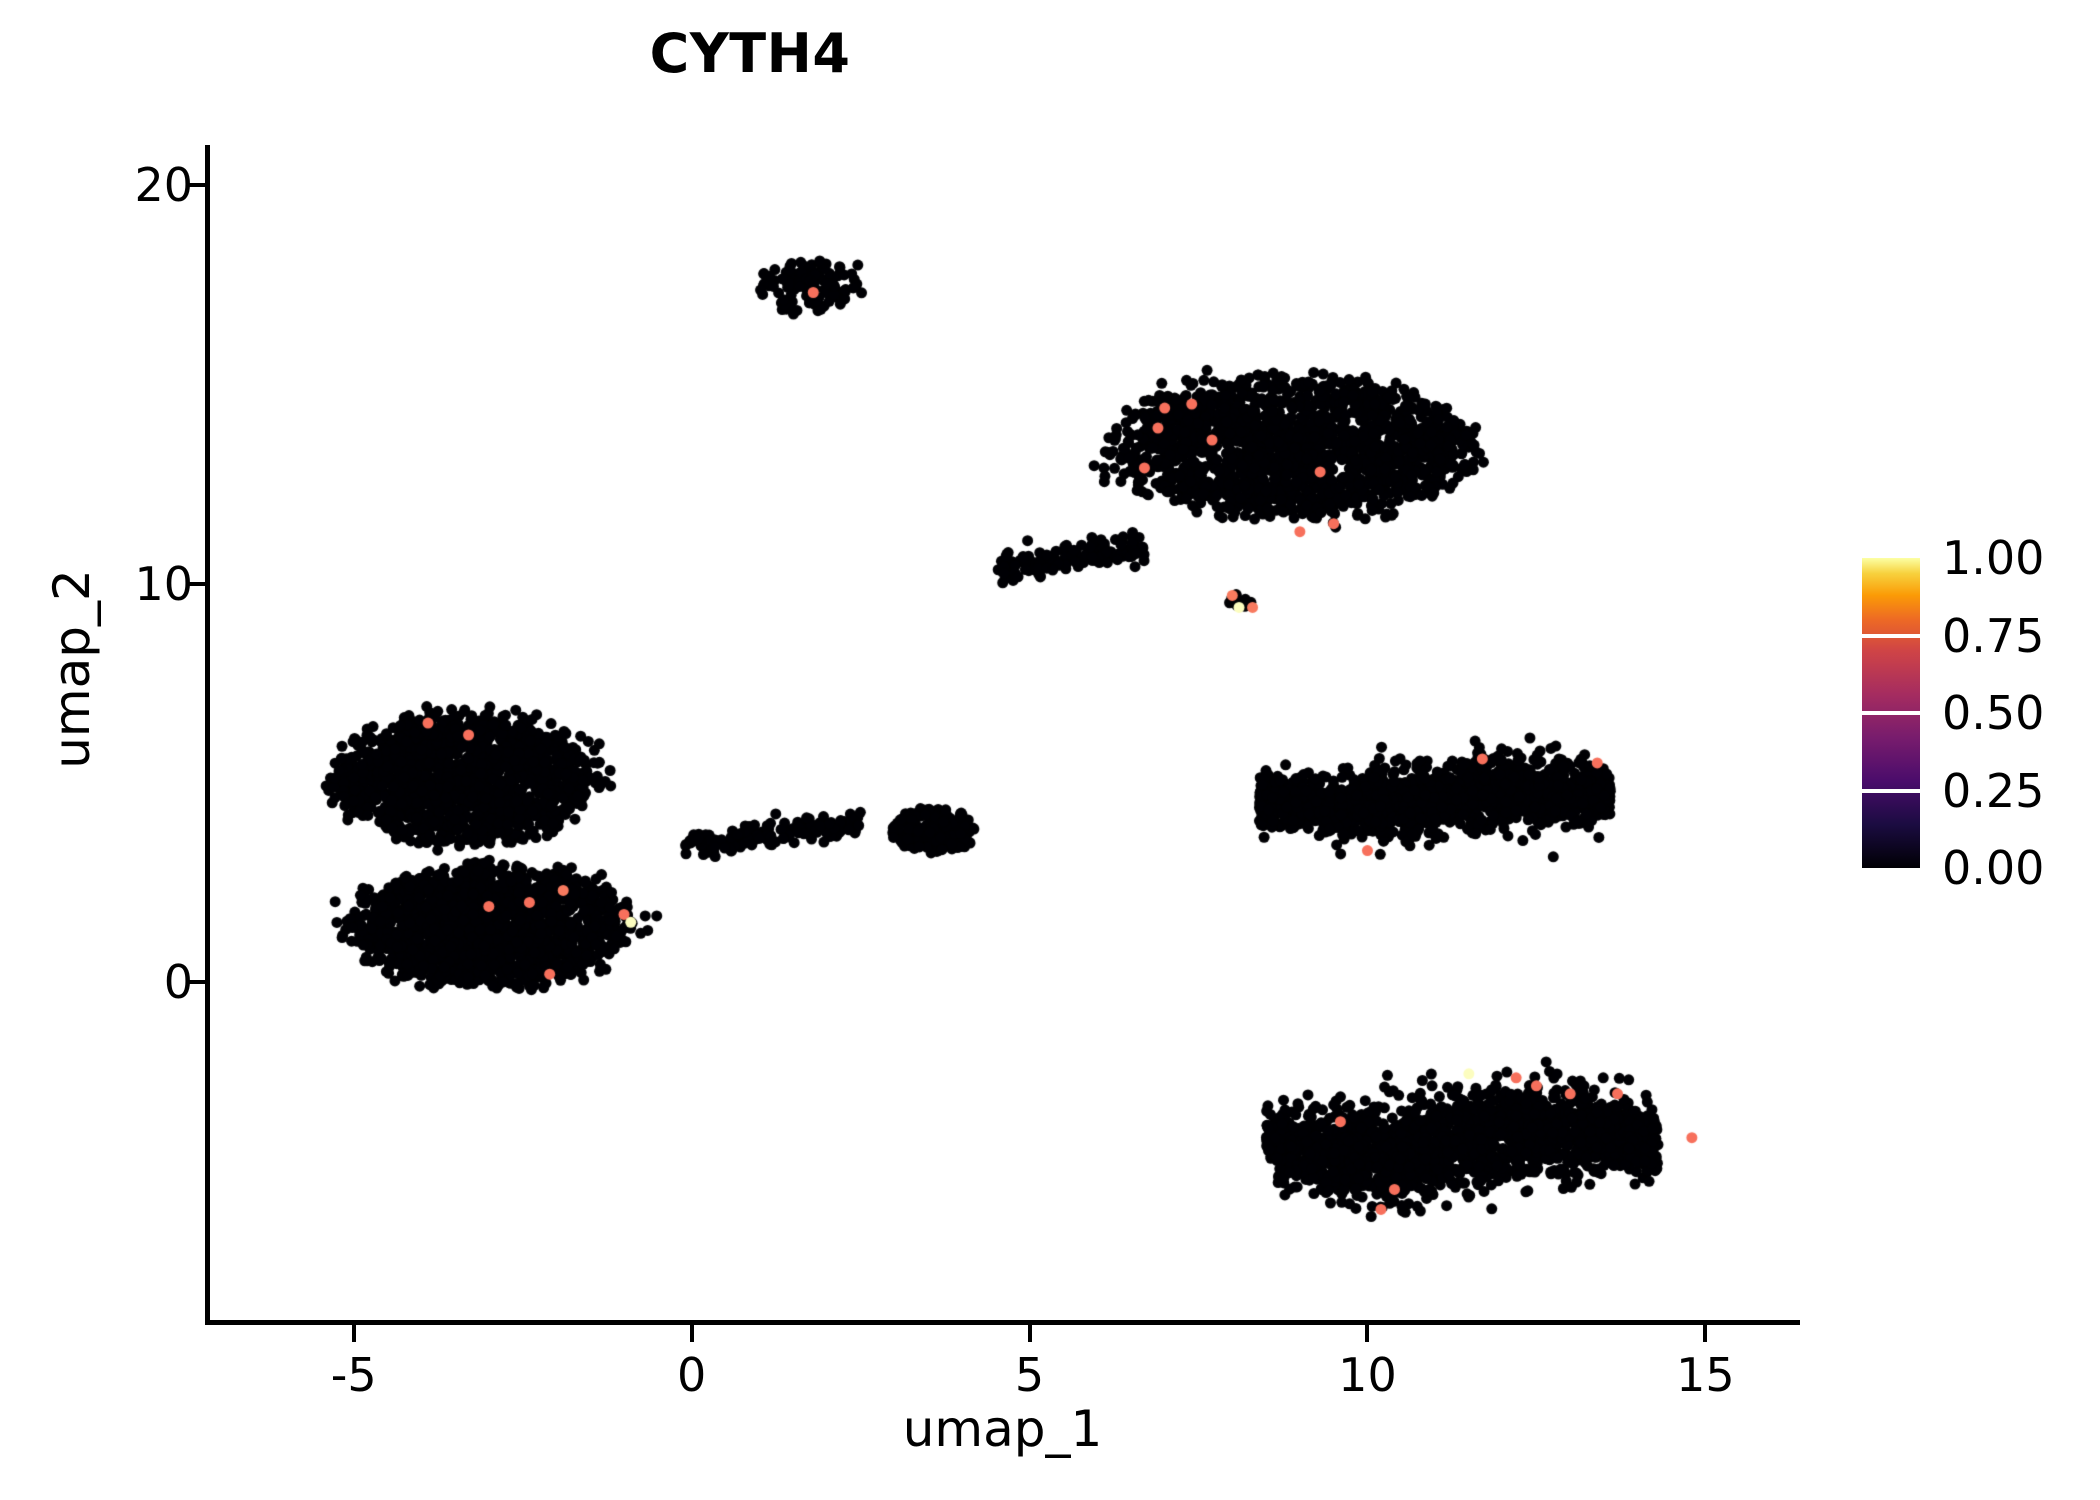 This screenshot has width=2100, height=1500. Describe the element at coordinates (1993, 558) in the screenshot. I see `colorbar-tick-label: 1.00` at that location.